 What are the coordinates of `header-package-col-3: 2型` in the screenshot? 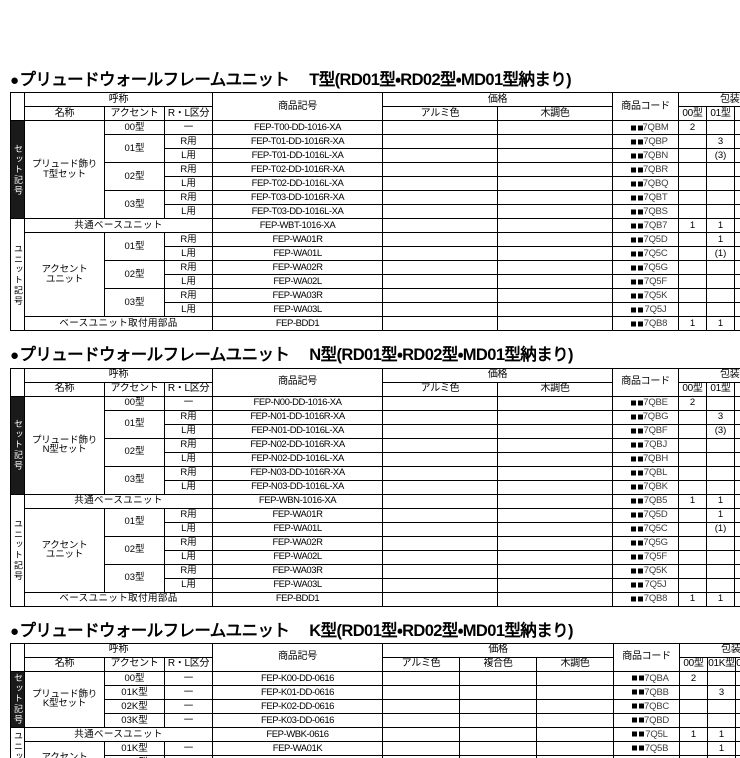 It's located at (737, 389).